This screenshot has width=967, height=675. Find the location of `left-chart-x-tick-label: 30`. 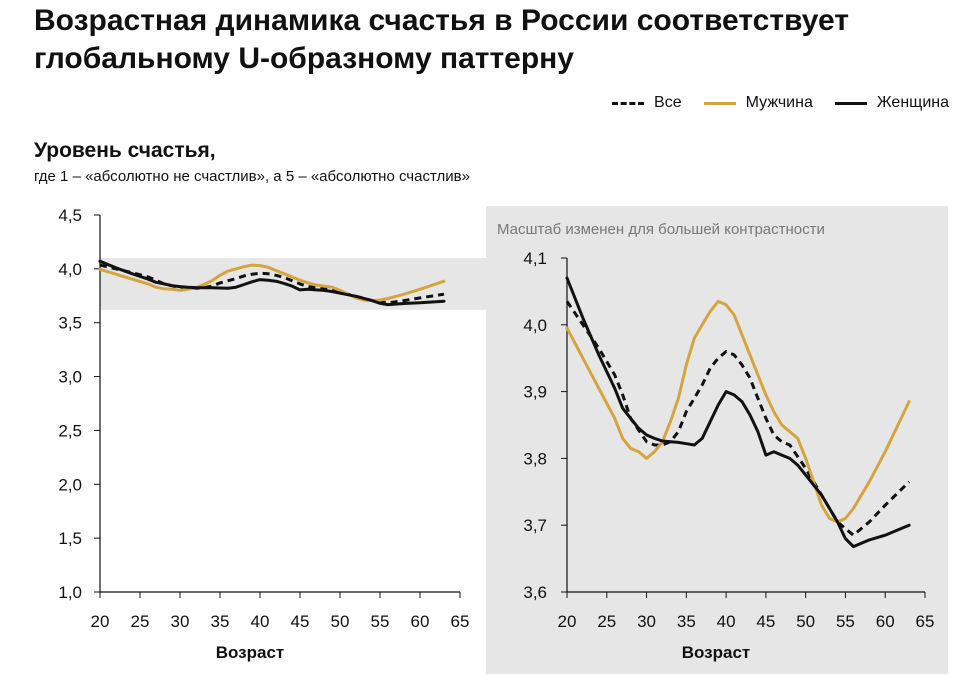

left-chart-x-tick-label: 30 is located at coordinates (180, 621).